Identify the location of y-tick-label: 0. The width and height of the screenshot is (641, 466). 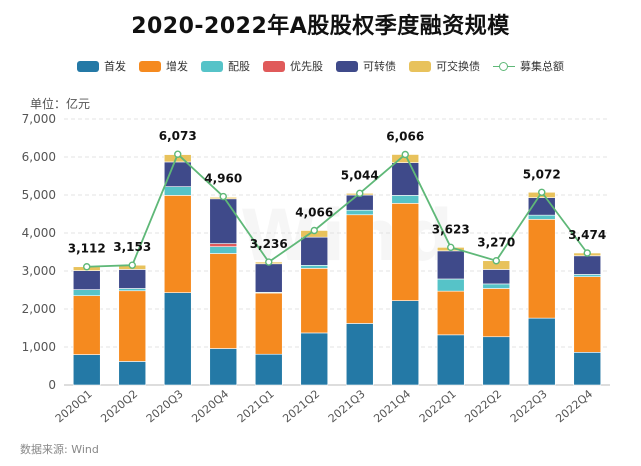
(52, 385).